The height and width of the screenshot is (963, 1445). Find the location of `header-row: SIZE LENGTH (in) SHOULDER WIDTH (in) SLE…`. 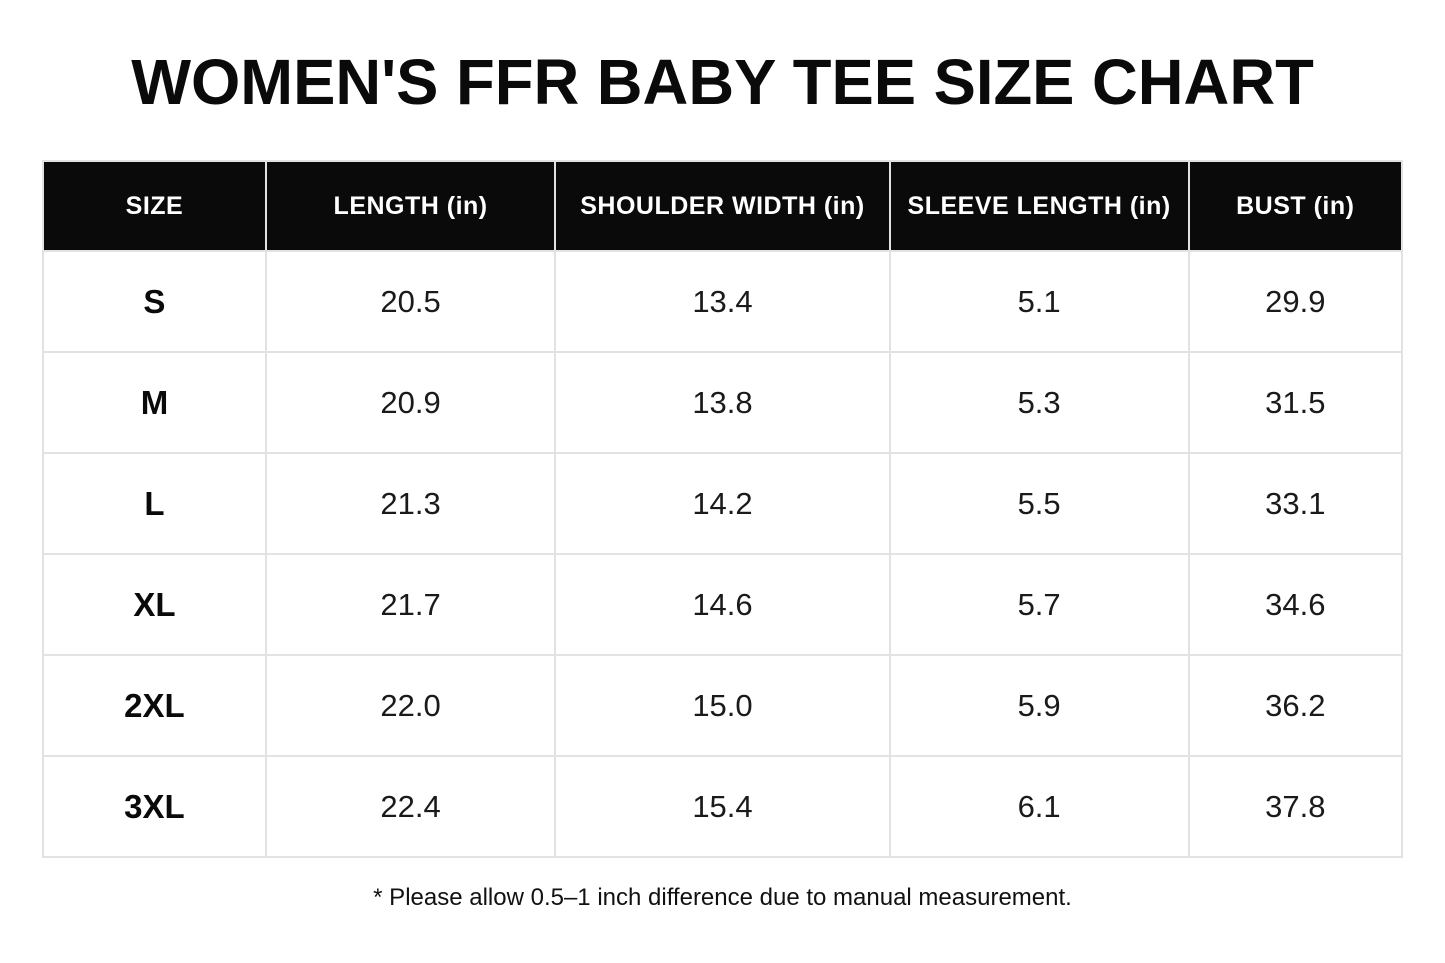

header-row: SIZE LENGTH (in) SHOULDER WIDTH (in) SLE… is located at coordinates (723, 206).